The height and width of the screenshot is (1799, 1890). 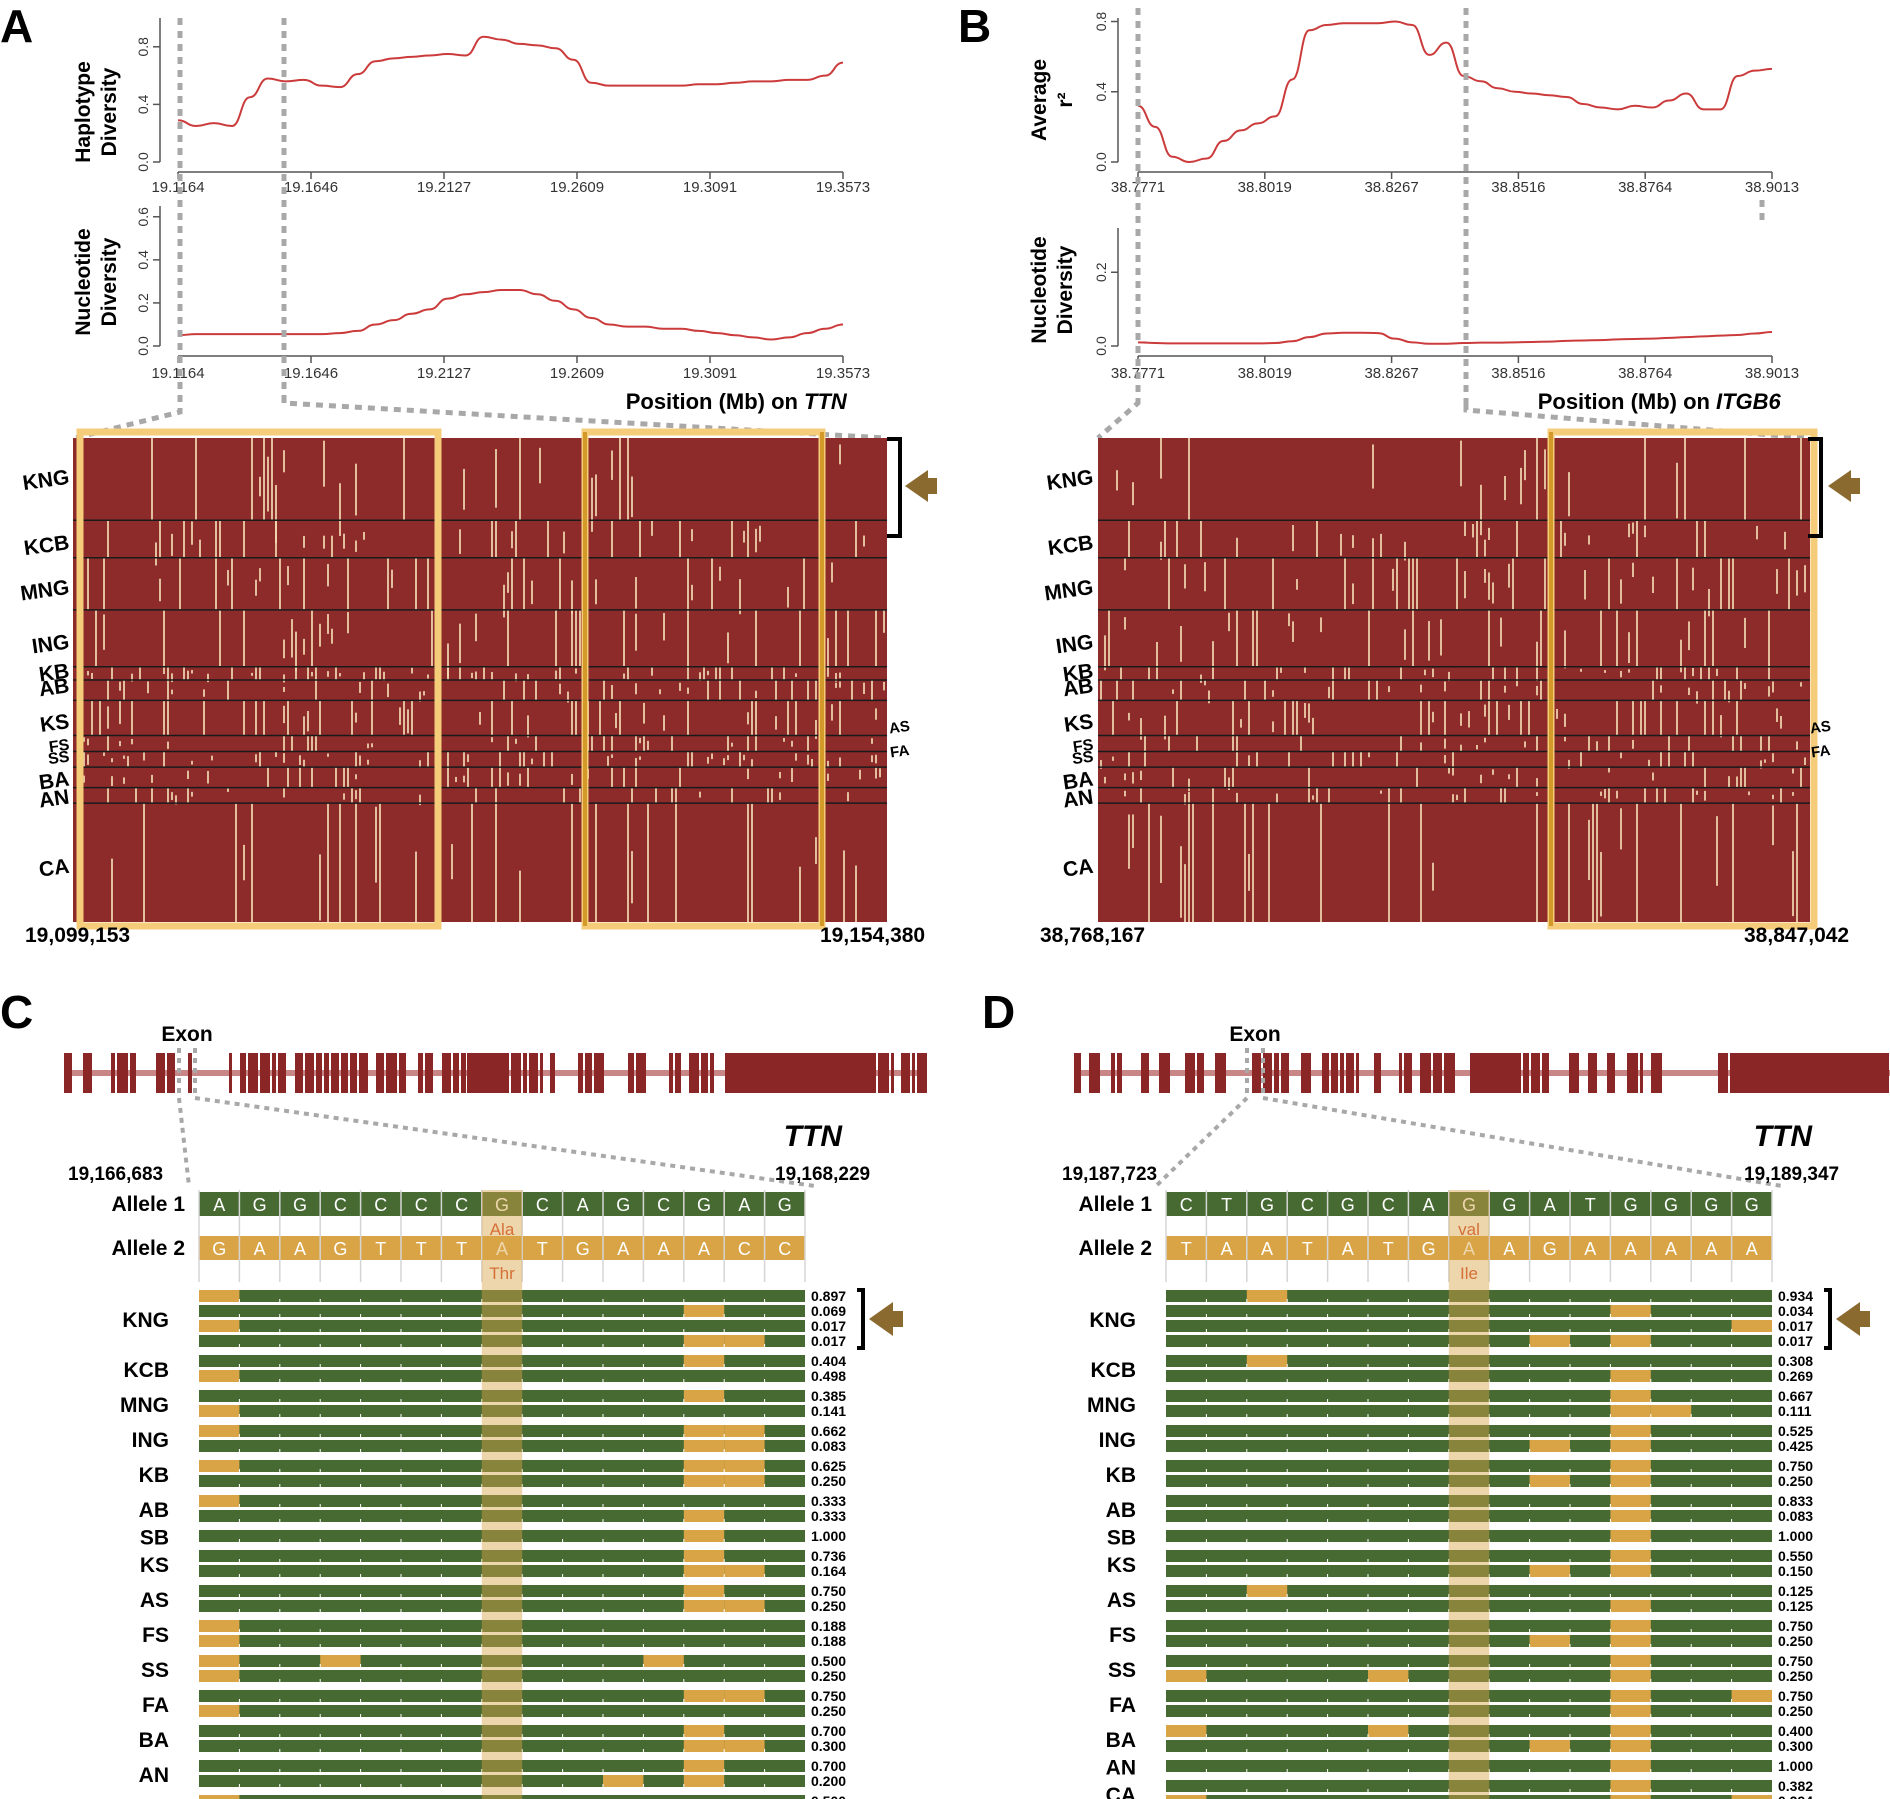 I want to click on haplotype-frequency: 1.000, so click(x=828, y=1536).